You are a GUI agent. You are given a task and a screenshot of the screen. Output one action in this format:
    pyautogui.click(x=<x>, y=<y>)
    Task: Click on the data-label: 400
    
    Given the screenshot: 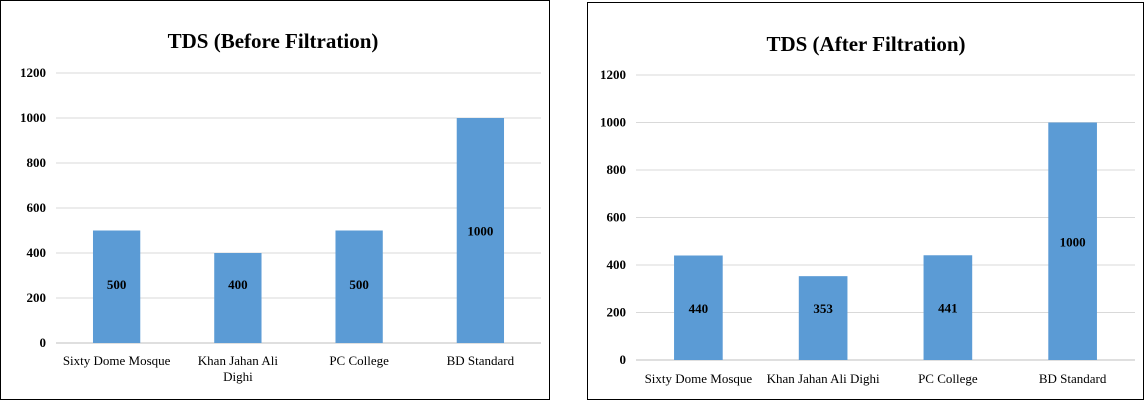 What is the action you would take?
    pyautogui.click(x=238, y=284)
    